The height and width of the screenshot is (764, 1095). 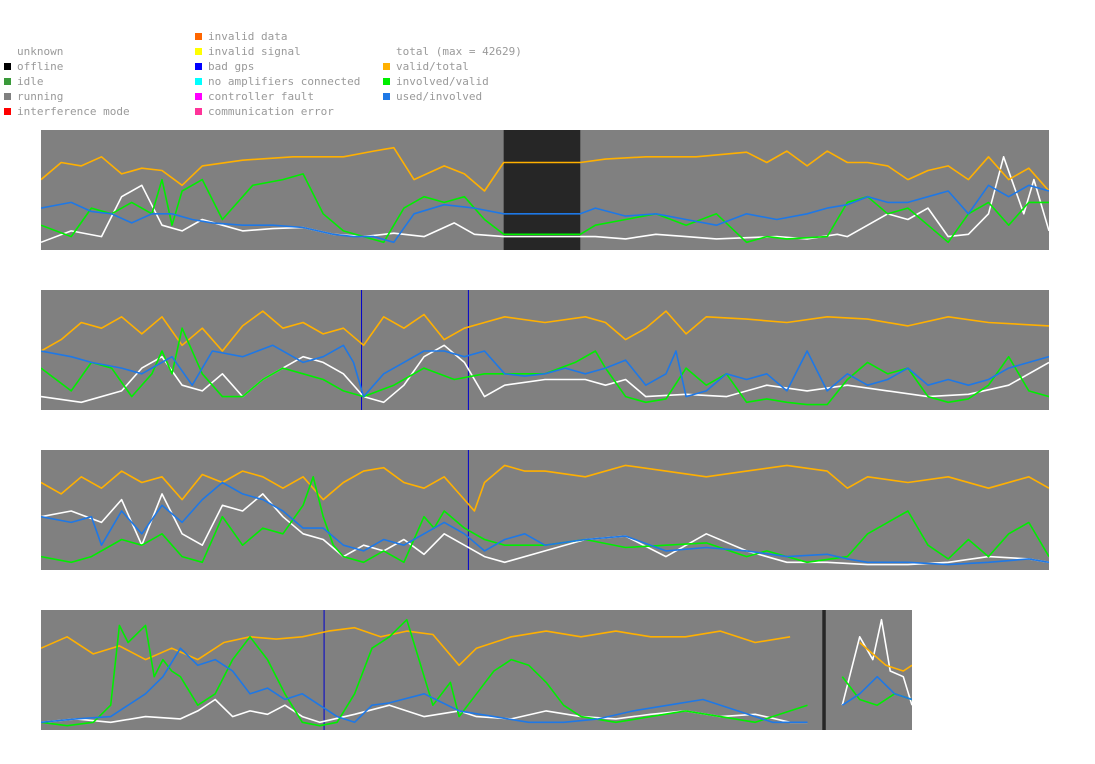 I want to click on legend-item-idle: idle, so click(x=67, y=81).